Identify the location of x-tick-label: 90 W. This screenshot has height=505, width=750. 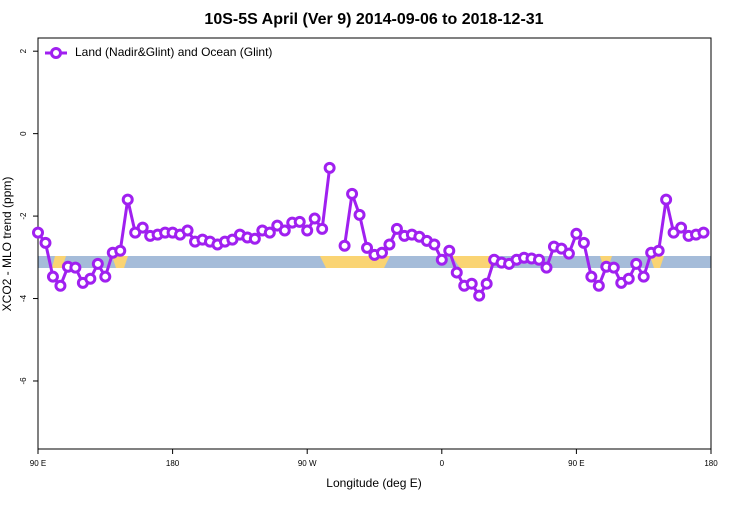
(307, 463).